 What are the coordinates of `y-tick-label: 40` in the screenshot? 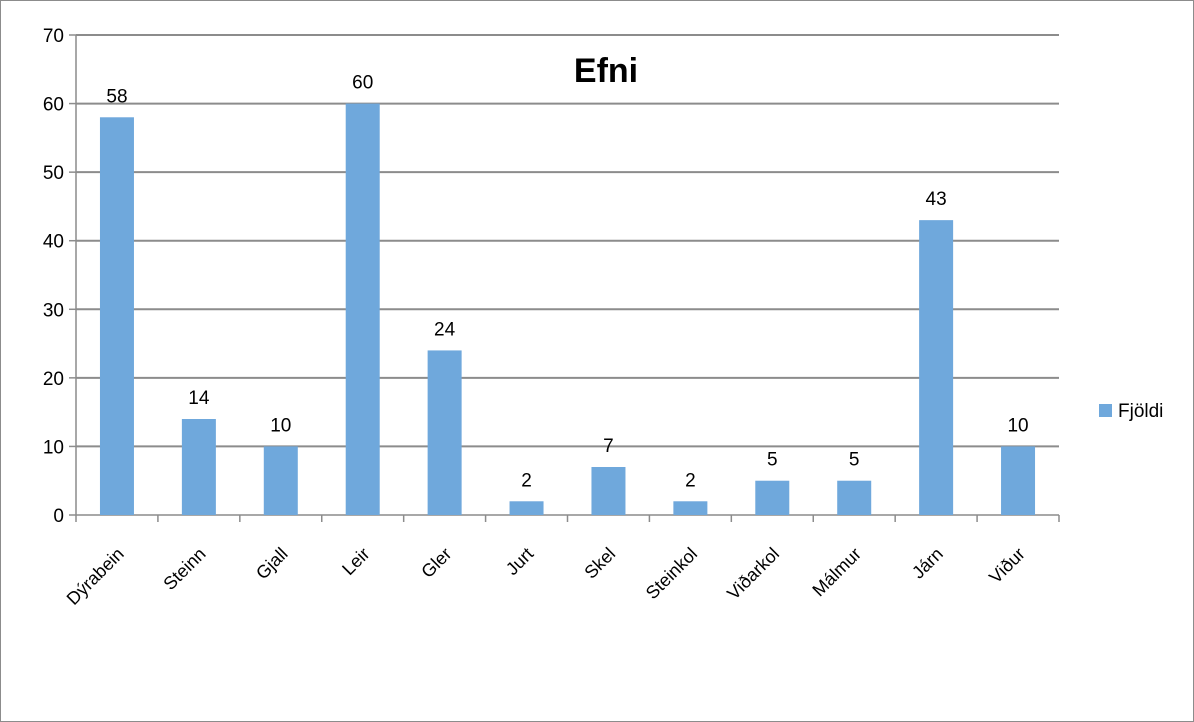 It's located at (53, 242).